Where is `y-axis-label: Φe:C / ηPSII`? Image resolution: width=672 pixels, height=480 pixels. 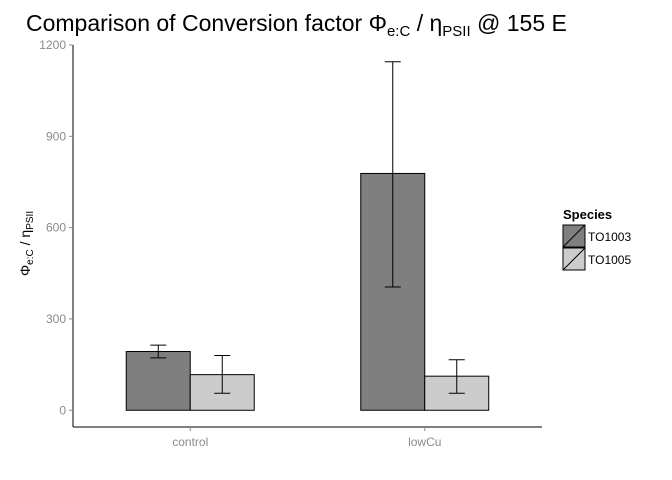
y-axis-label: Φe:C / ηPSII is located at coordinates (26, 243).